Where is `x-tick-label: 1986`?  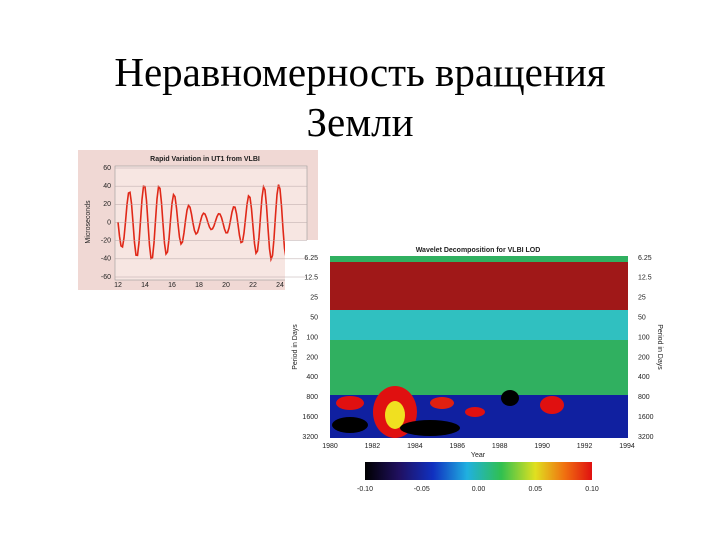
x-tick-label: 1986 is located at coordinates (457, 446).